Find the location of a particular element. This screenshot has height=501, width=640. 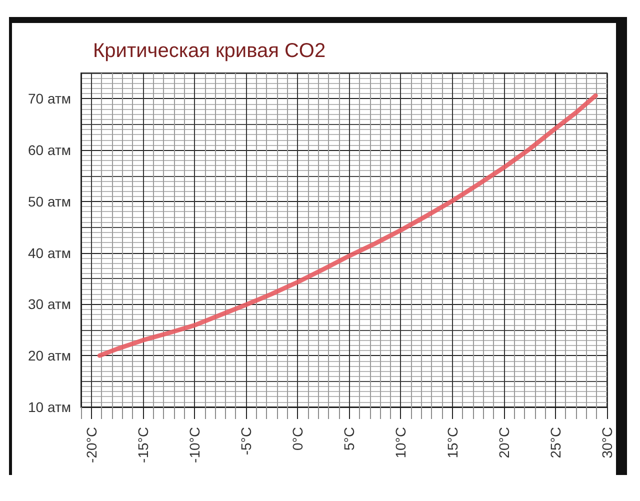

y-tick-label: 50 атм is located at coordinates (49, 201).